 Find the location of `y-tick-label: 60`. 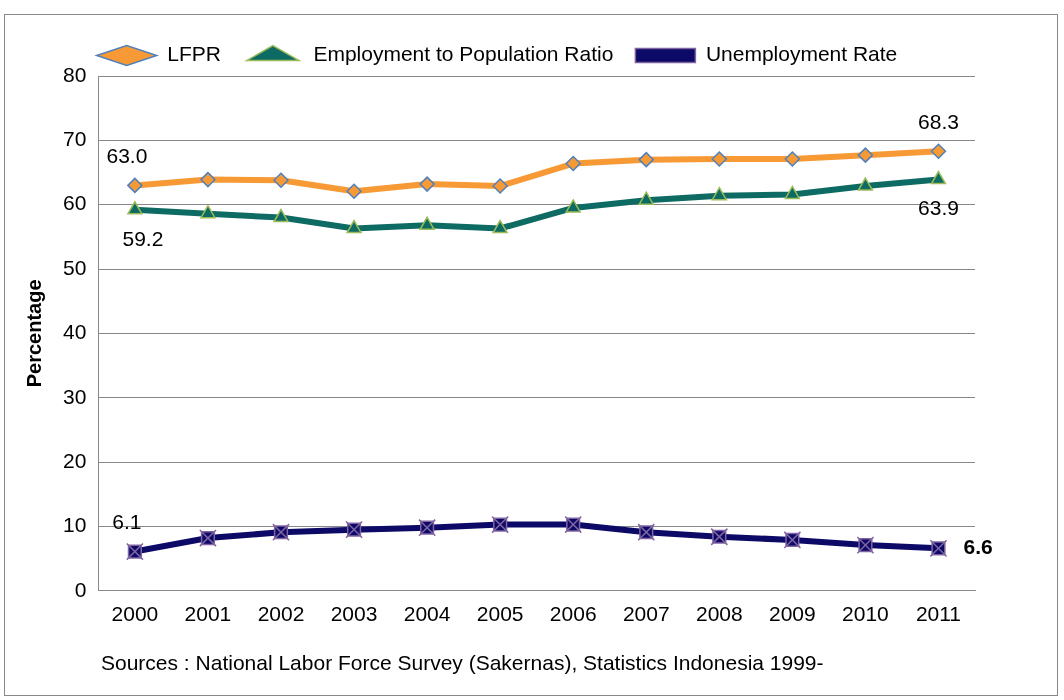

y-tick-label: 60 is located at coordinates (75, 203).